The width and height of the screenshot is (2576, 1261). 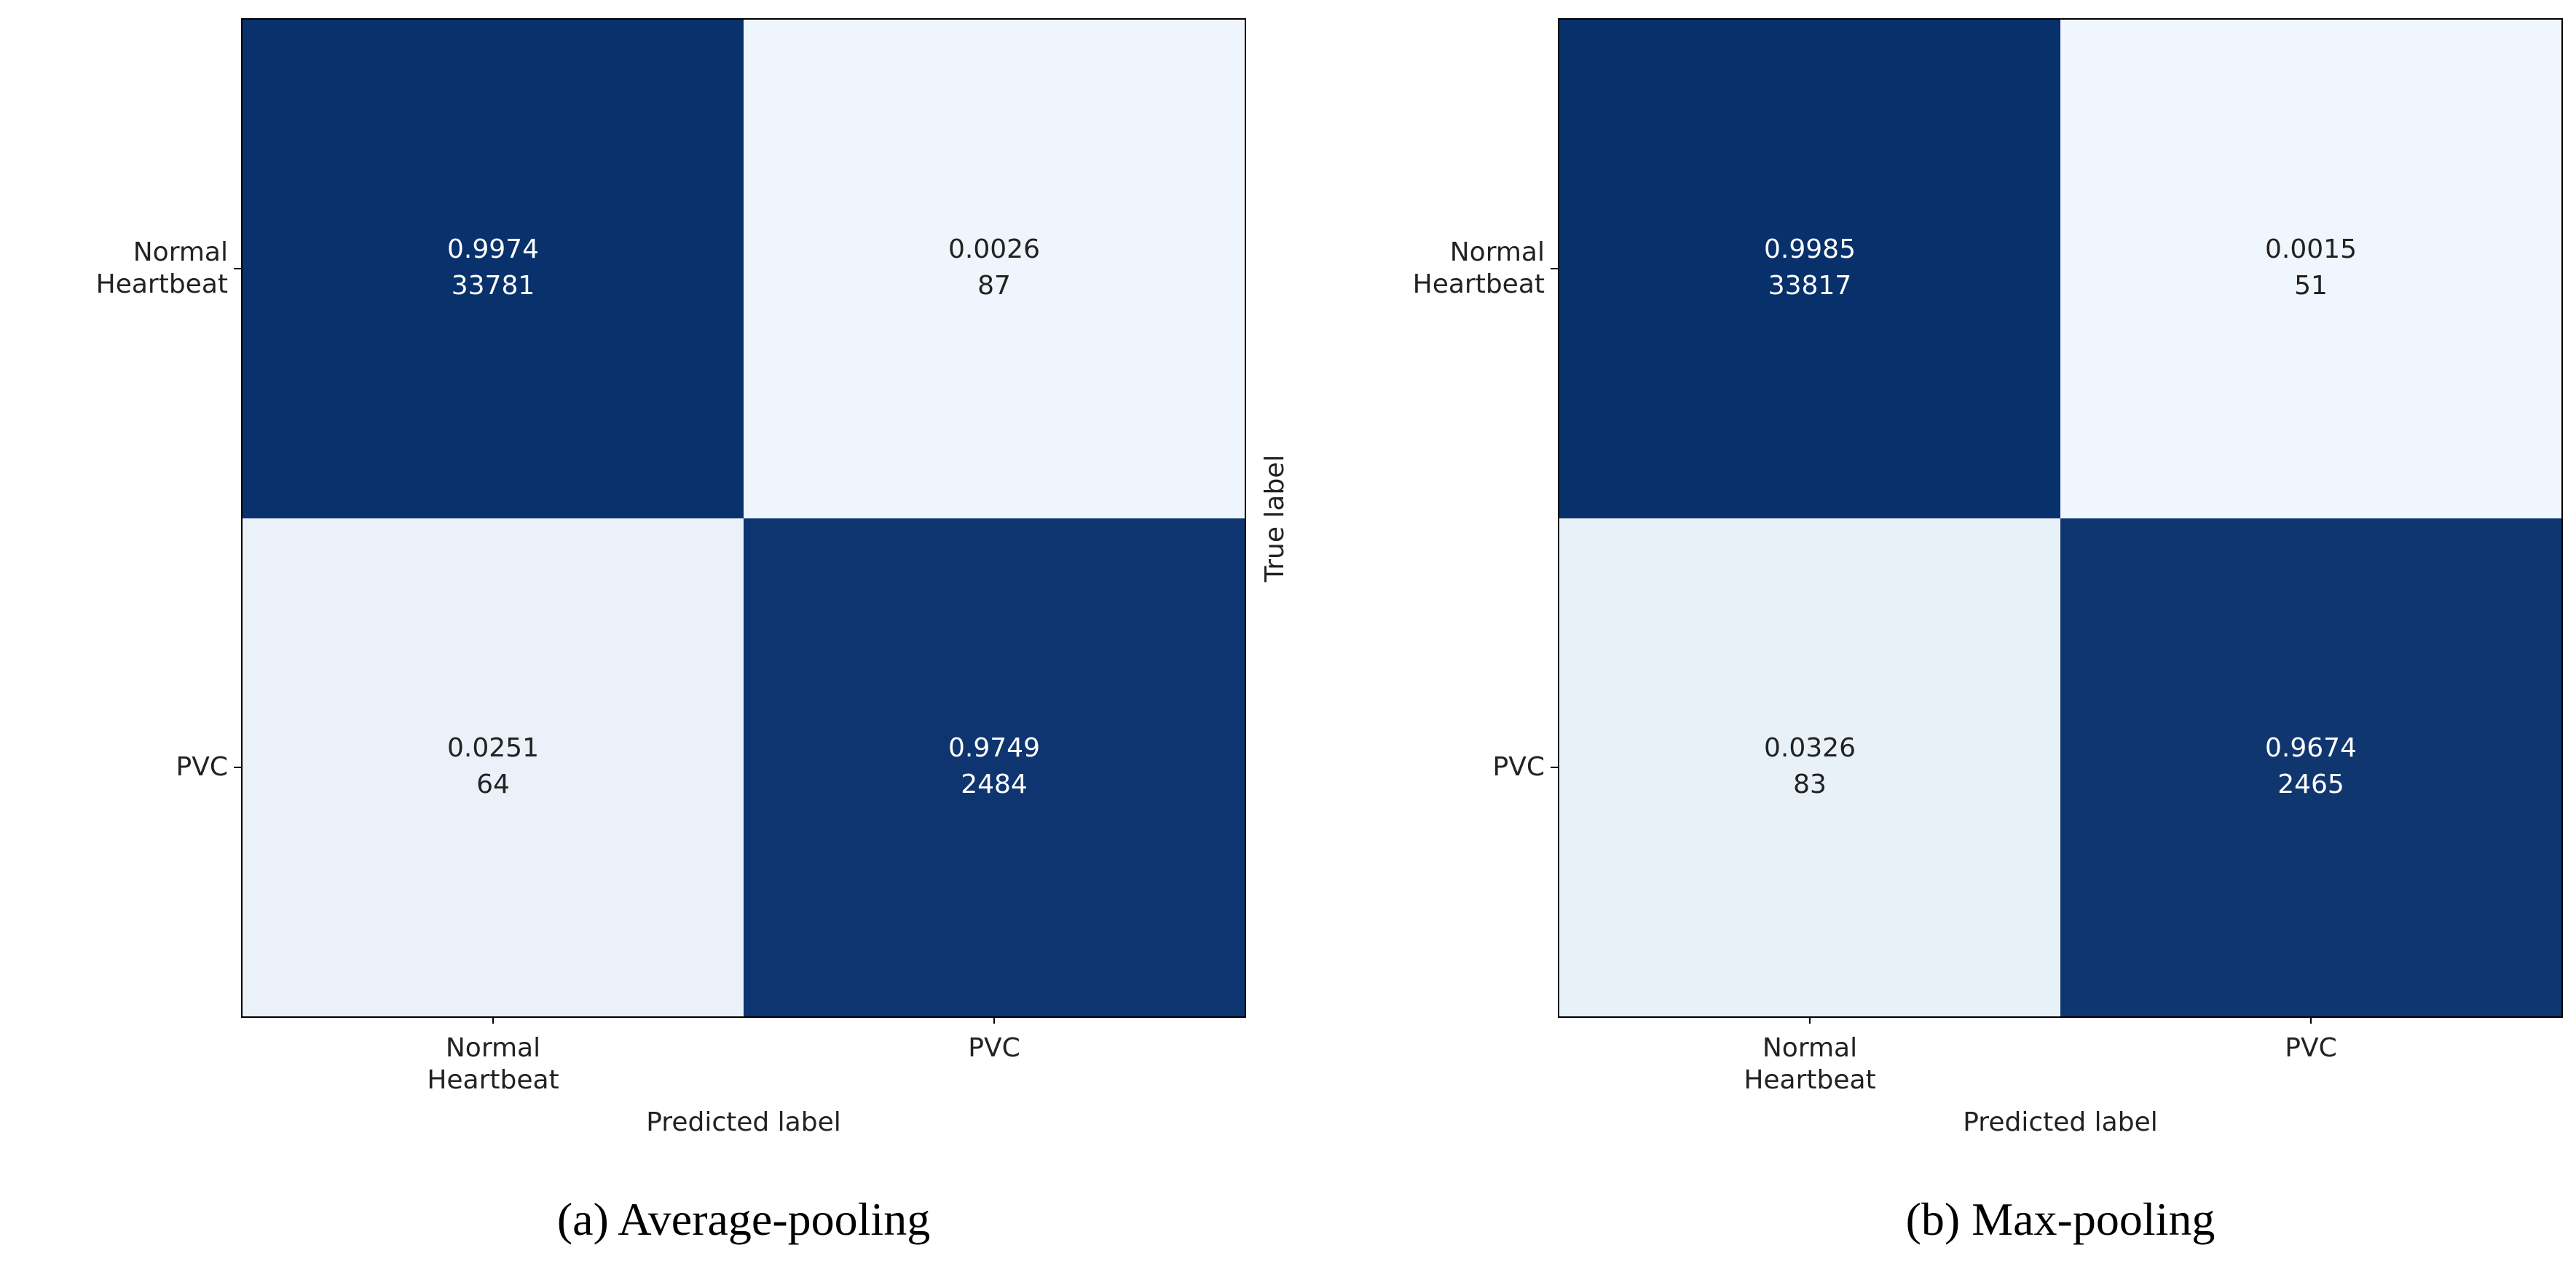 What do you see at coordinates (493, 250) in the screenshot?
I see `cell-value: 0.9974` at bounding box center [493, 250].